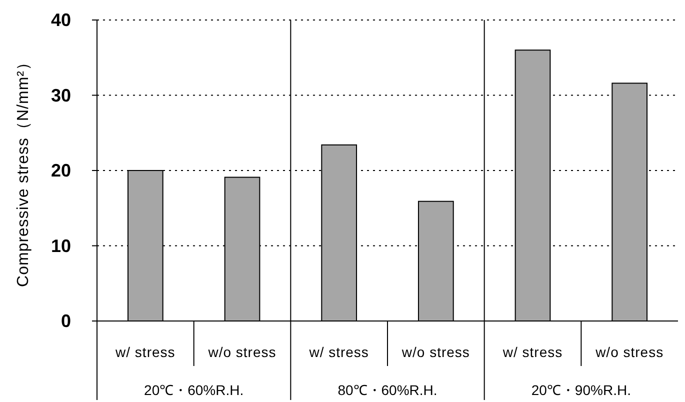  What do you see at coordinates (388, 390) in the screenshot?
I see `text: 80℃・60%R.H.` at bounding box center [388, 390].